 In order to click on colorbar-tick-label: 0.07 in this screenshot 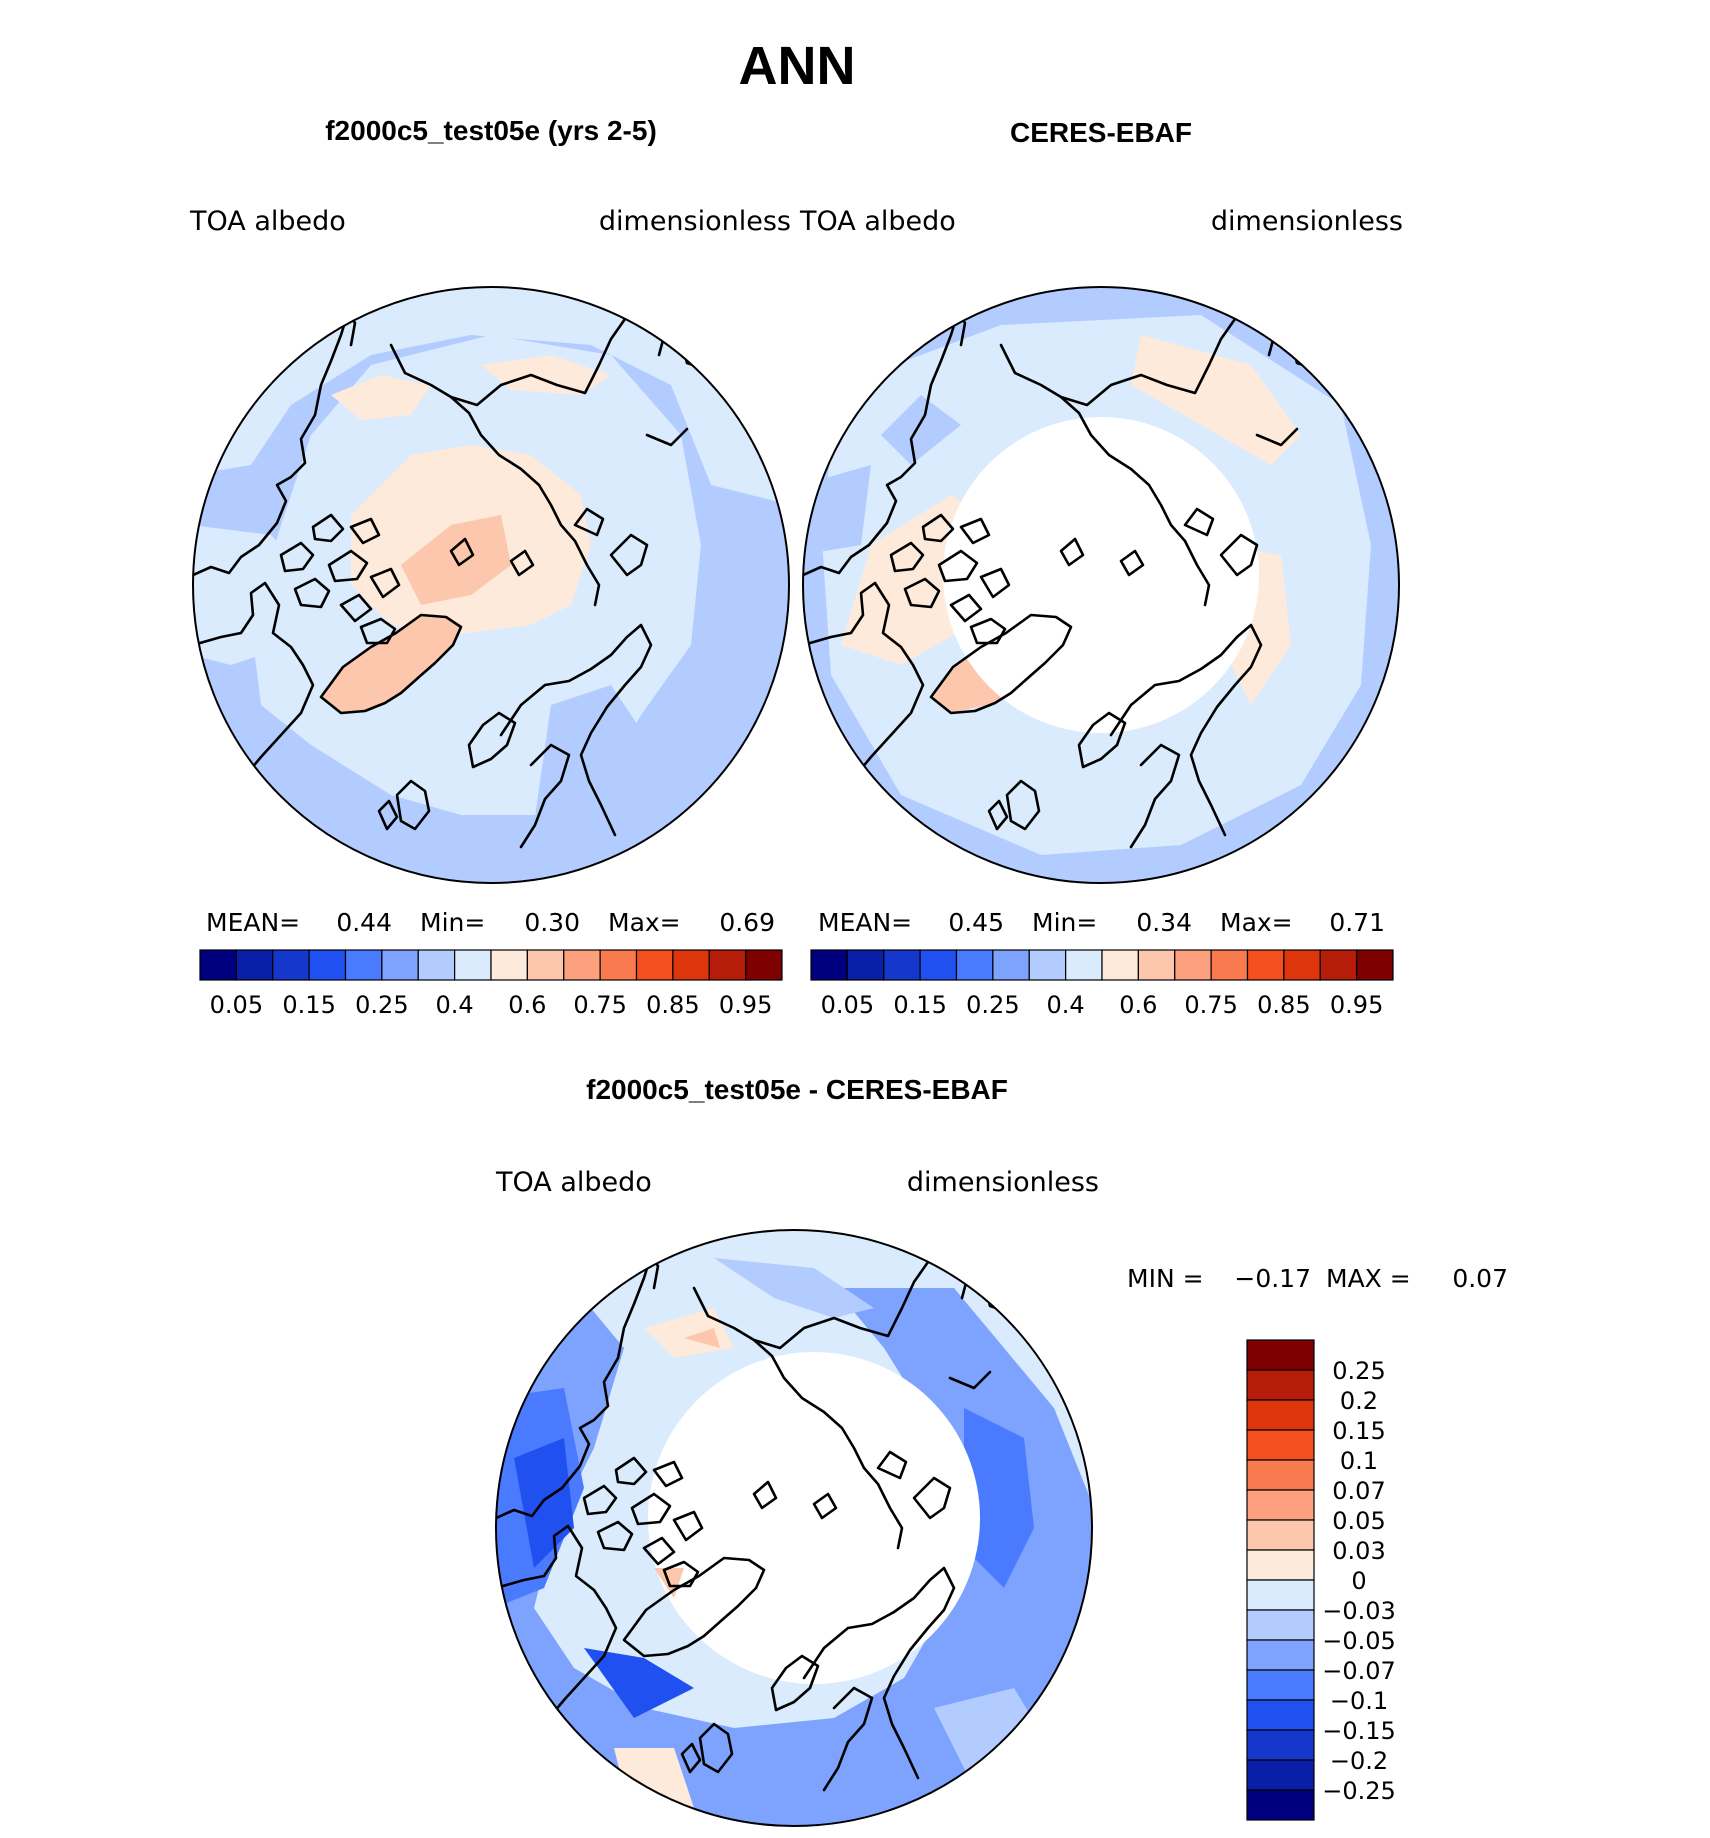, I will do `click(1358, 1491)`.